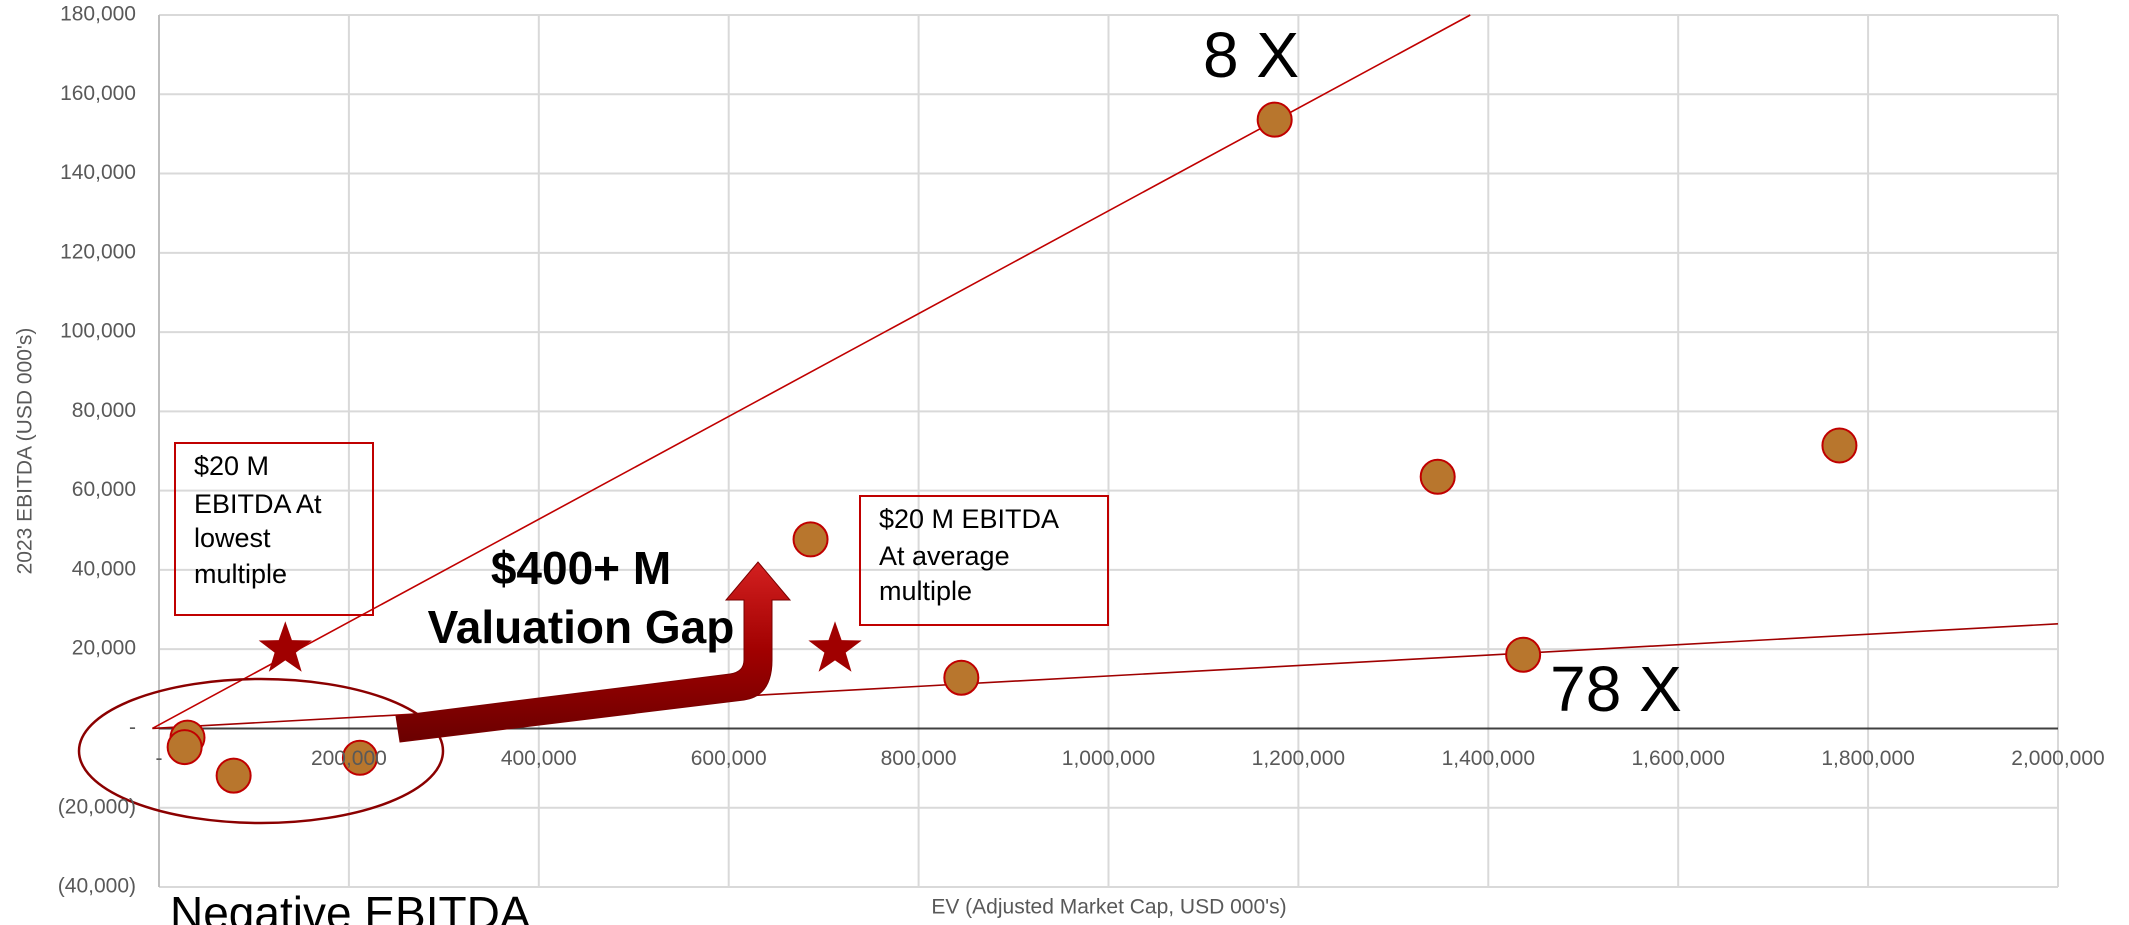  What do you see at coordinates (104, 410) in the screenshot?
I see `y-tick-label: 80,000` at bounding box center [104, 410].